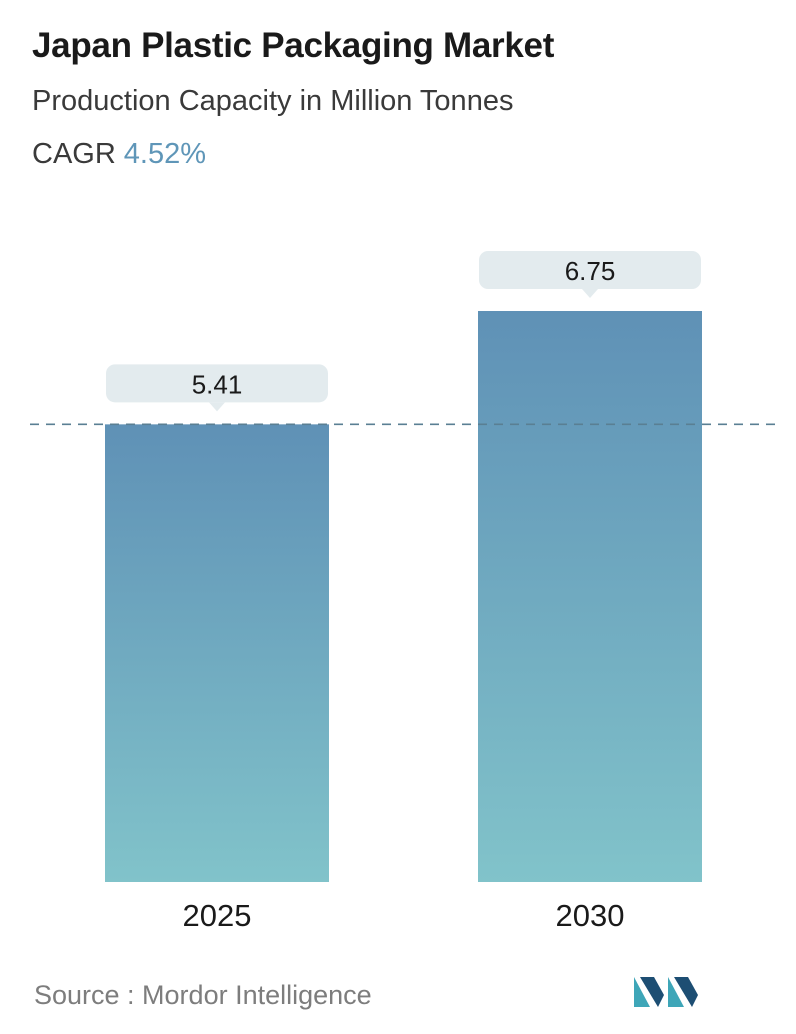  I want to click on data-label-2030: 6.75, so click(590, 274).